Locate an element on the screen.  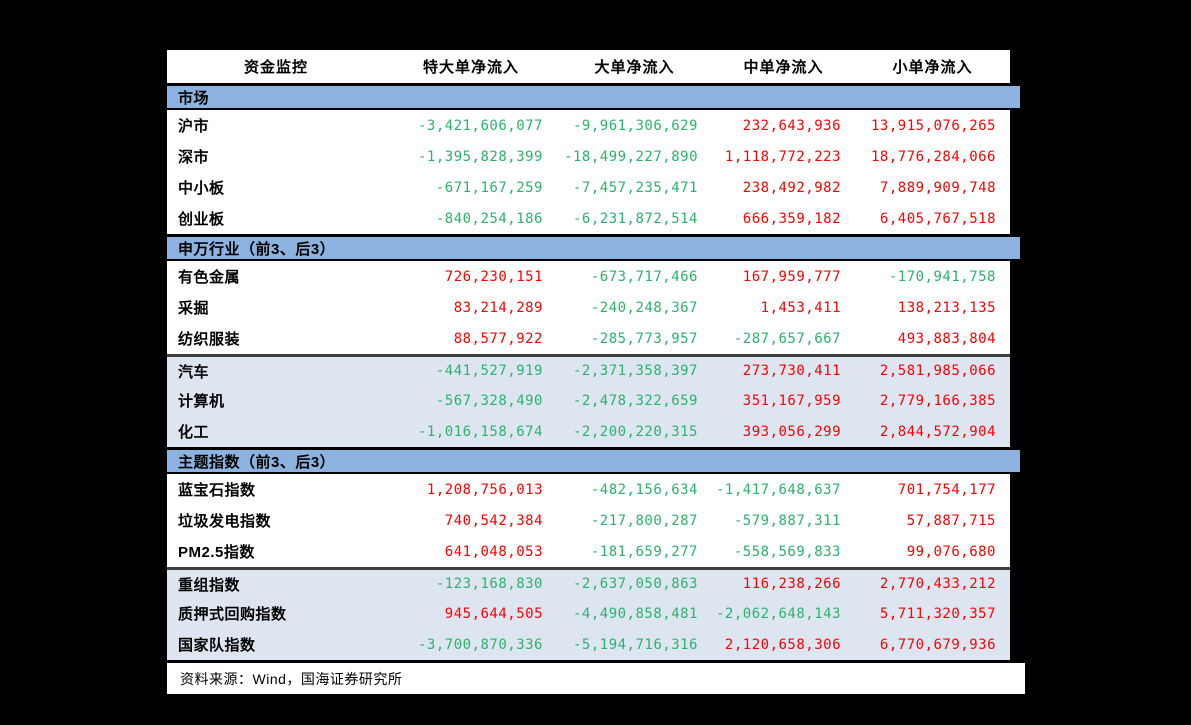
cell-value: -671,167,259 is located at coordinates (489, 187).